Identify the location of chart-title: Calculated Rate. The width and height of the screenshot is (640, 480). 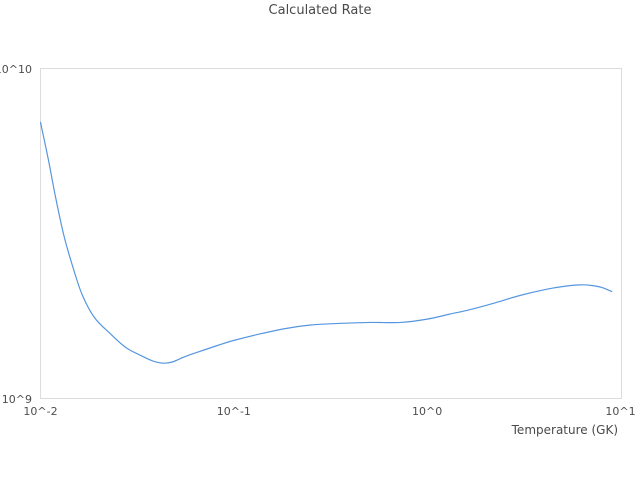
(320, 10).